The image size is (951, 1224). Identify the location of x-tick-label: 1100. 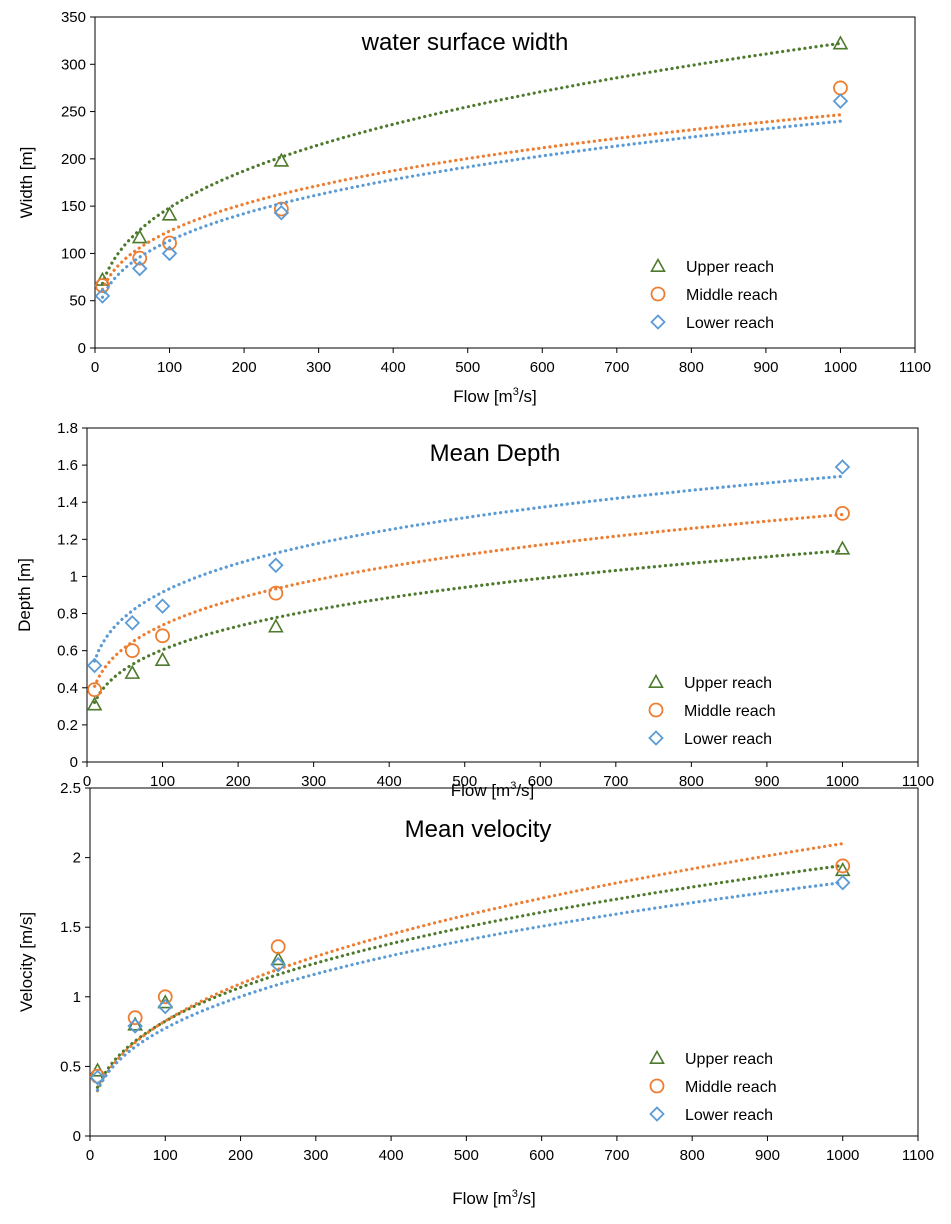
(918, 781).